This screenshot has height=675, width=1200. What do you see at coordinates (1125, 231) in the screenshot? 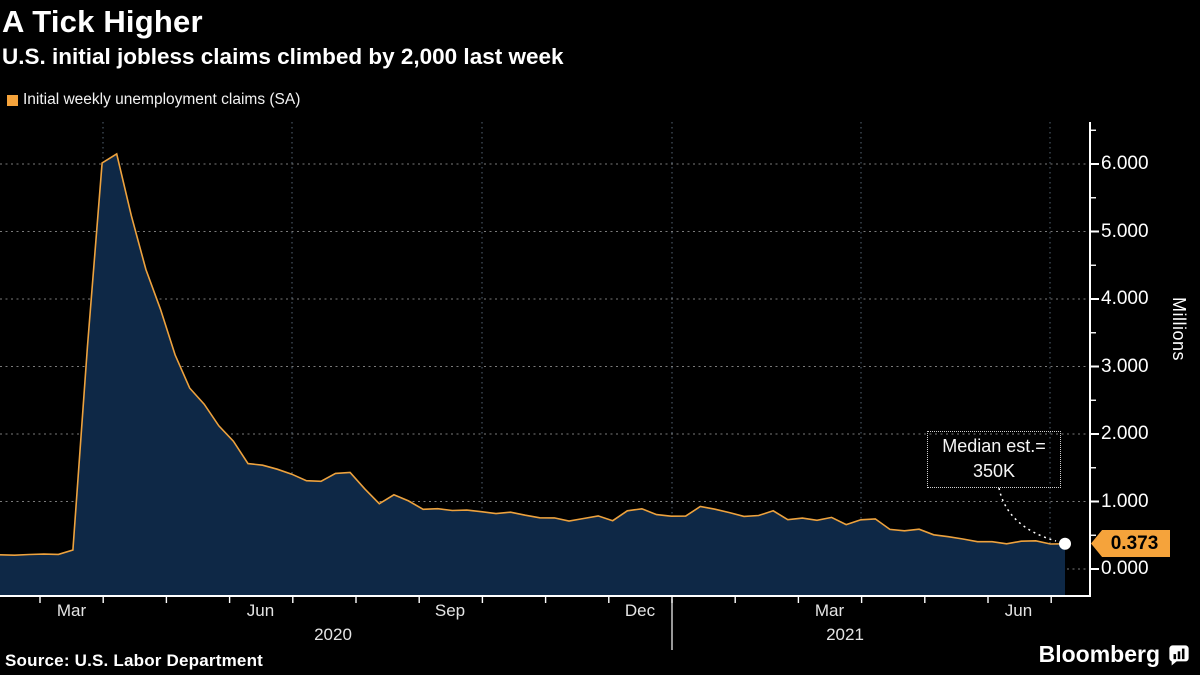
I see `y-tick-label: 5.000` at bounding box center [1125, 231].